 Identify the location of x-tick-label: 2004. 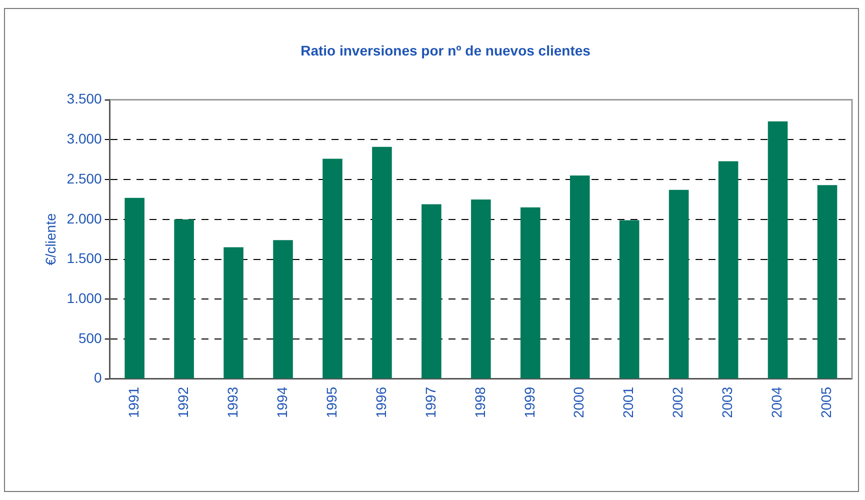
(776, 402).